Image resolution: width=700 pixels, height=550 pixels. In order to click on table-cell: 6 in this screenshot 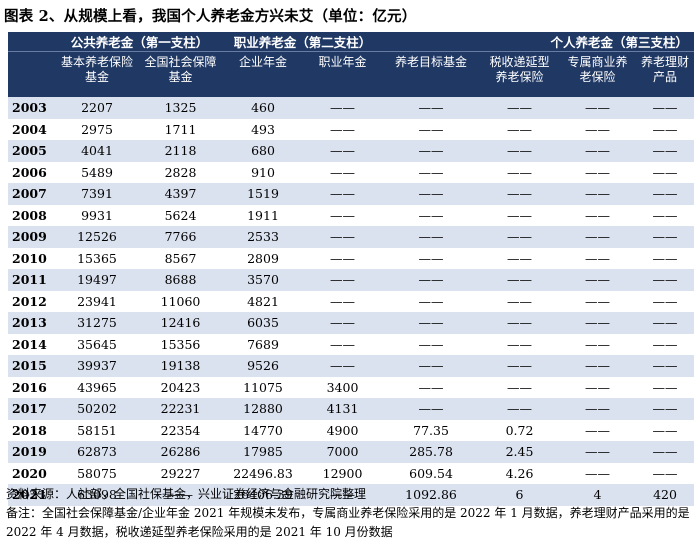, I will do `click(520, 495)`.